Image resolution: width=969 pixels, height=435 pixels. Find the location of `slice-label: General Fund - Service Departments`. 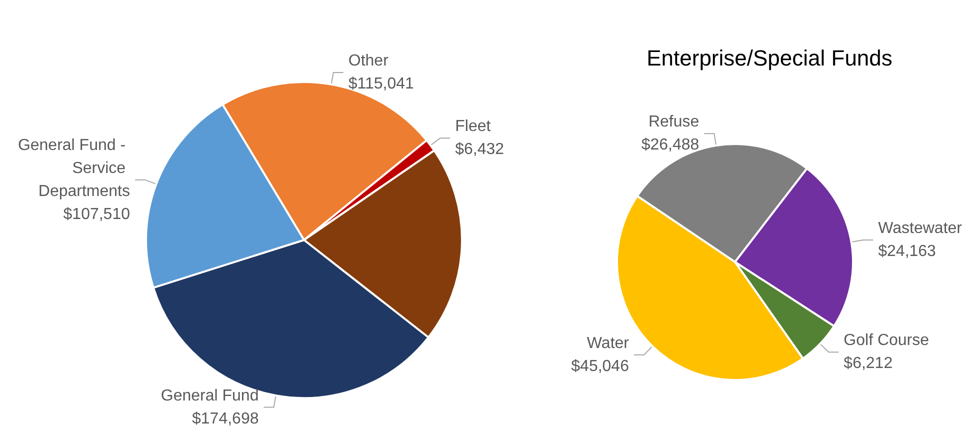

slice-label: General Fund - Service Departments is located at coordinates (74, 168).